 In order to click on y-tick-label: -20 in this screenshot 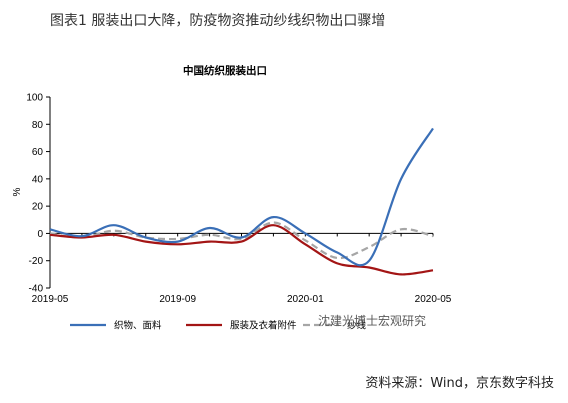, I will do `click(36, 261)`.